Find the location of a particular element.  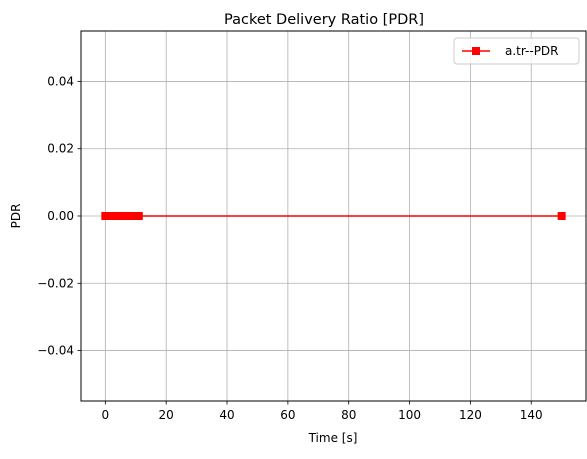

x-tick-label: 140 is located at coordinates (531, 415).